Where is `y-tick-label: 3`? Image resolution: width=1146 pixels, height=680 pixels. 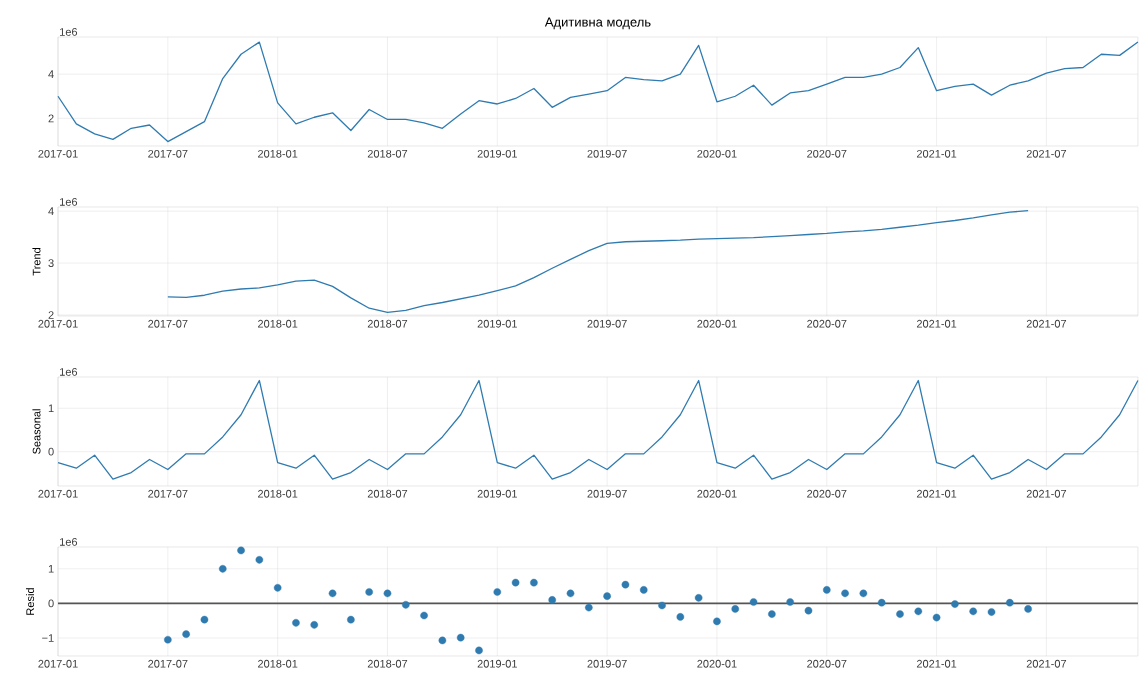 y-tick-label: 3 is located at coordinates (51, 263).